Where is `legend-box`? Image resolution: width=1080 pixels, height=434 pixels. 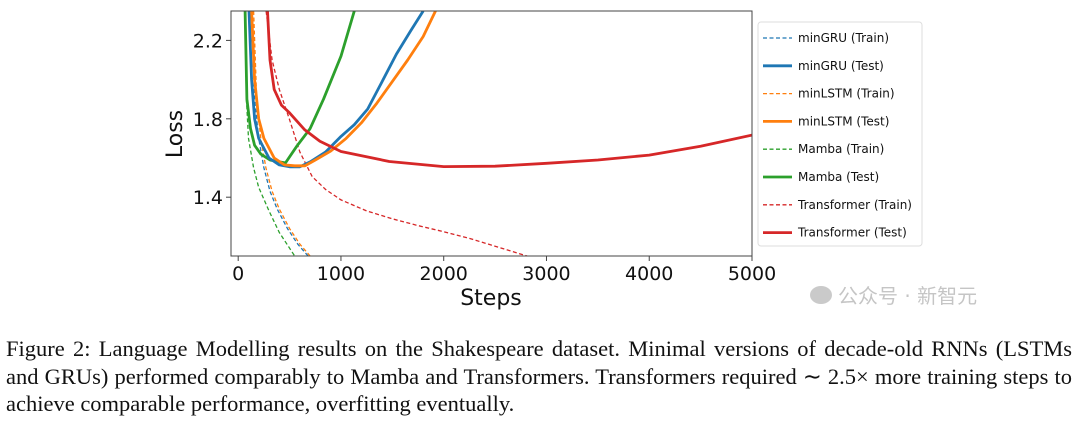 legend-box is located at coordinates (840, 134).